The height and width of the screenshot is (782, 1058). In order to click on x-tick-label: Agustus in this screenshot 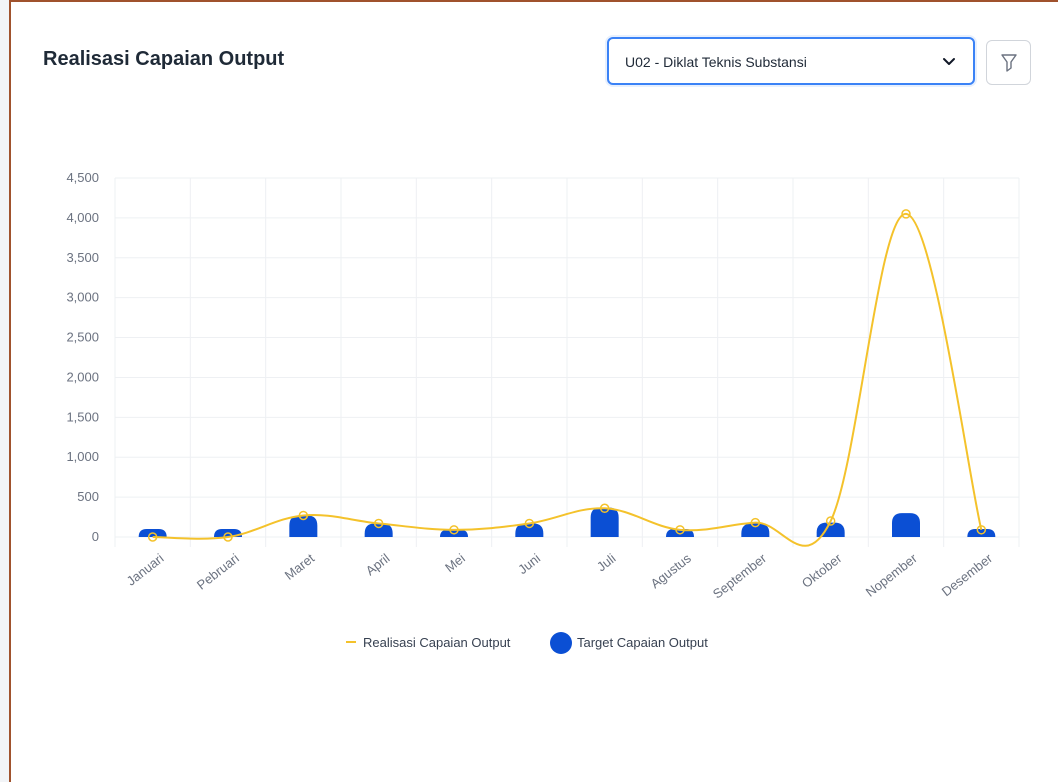, I will do `click(671, 570)`.